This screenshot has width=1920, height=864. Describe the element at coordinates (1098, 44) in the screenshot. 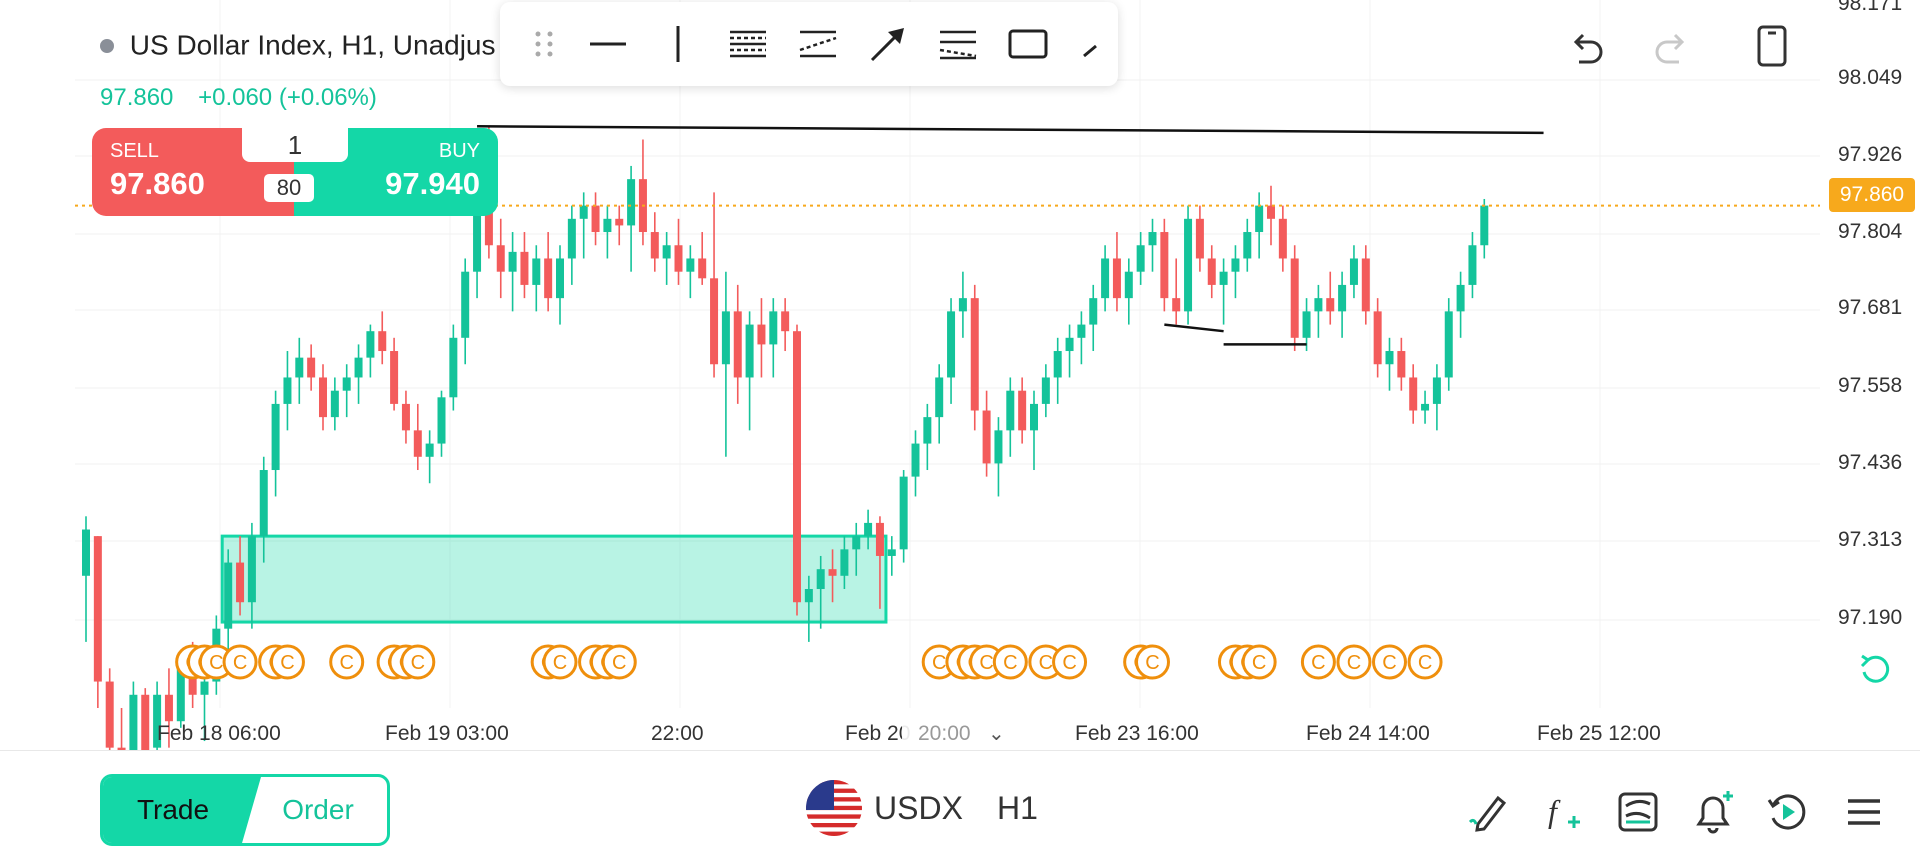

I see `pen-icon` at that location.